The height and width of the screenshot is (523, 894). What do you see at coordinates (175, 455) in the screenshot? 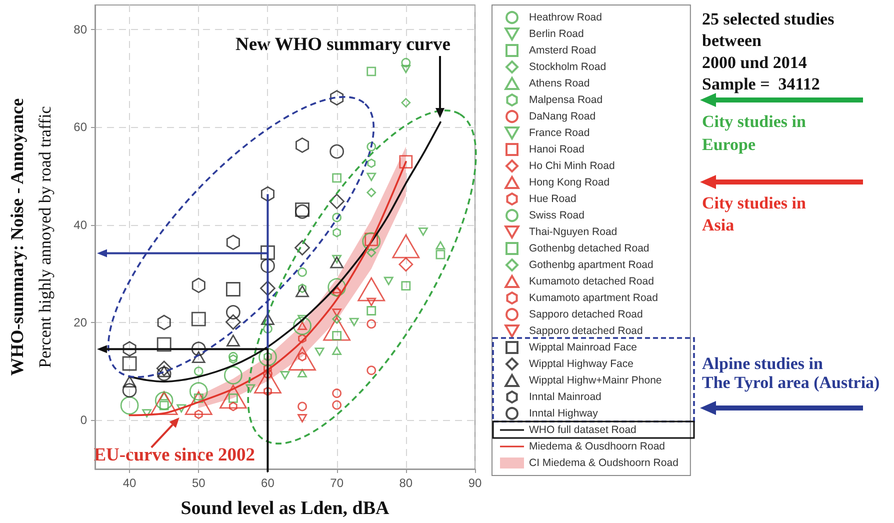
I see `annotation: EU-curve since 2002` at bounding box center [175, 455].